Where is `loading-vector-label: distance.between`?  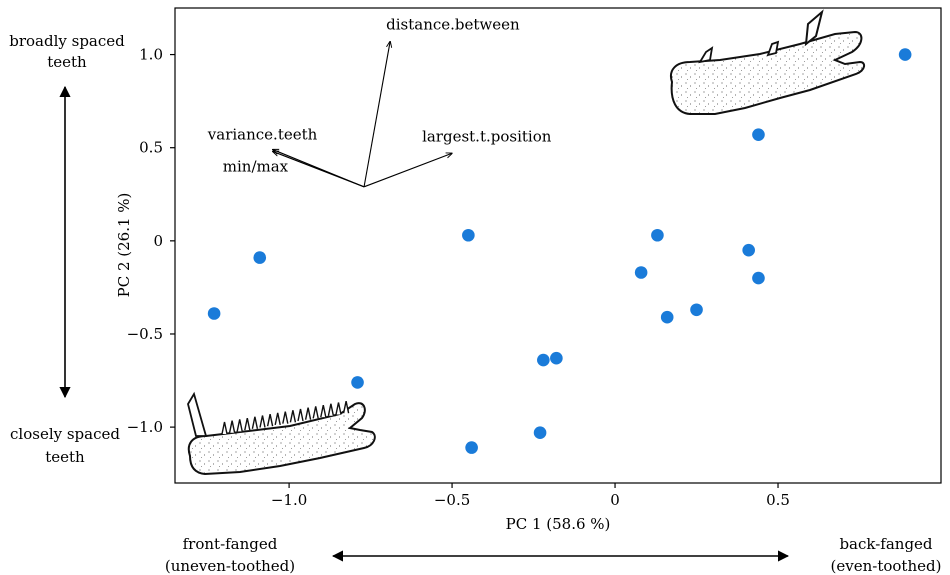
loading-vector-label: distance.between is located at coordinates (453, 25).